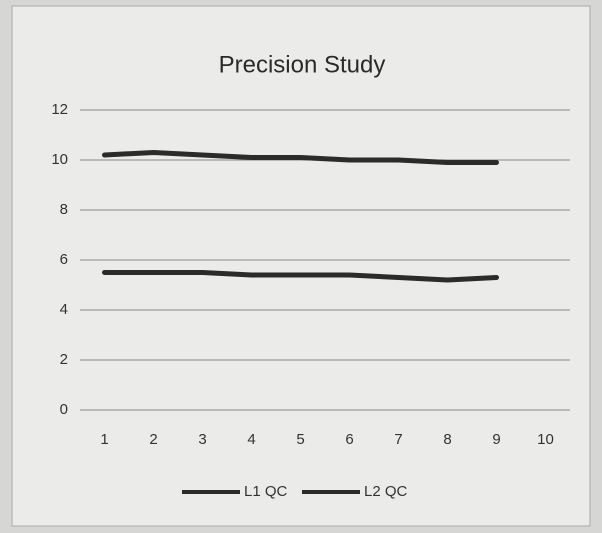 The height and width of the screenshot is (533, 602). I want to click on x-tick-label: 1, so click(104, 439).